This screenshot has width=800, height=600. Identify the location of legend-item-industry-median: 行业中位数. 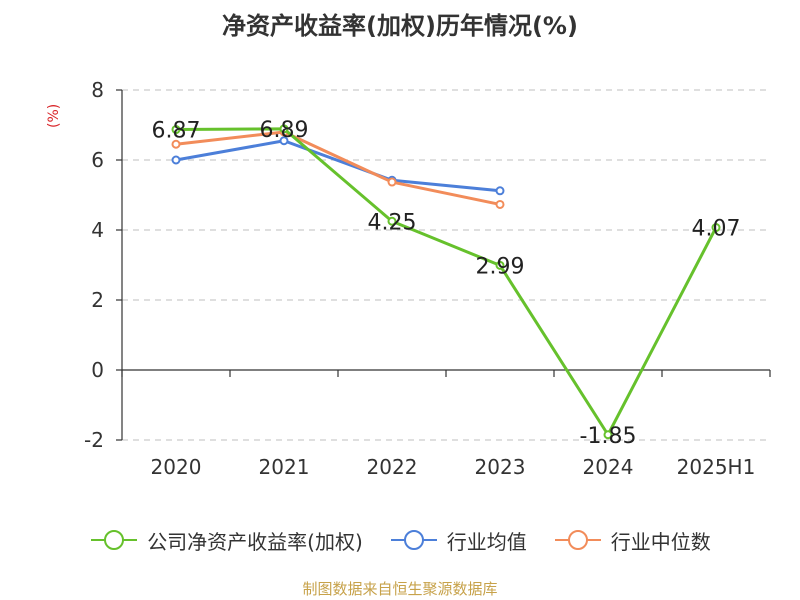
(632, 540).